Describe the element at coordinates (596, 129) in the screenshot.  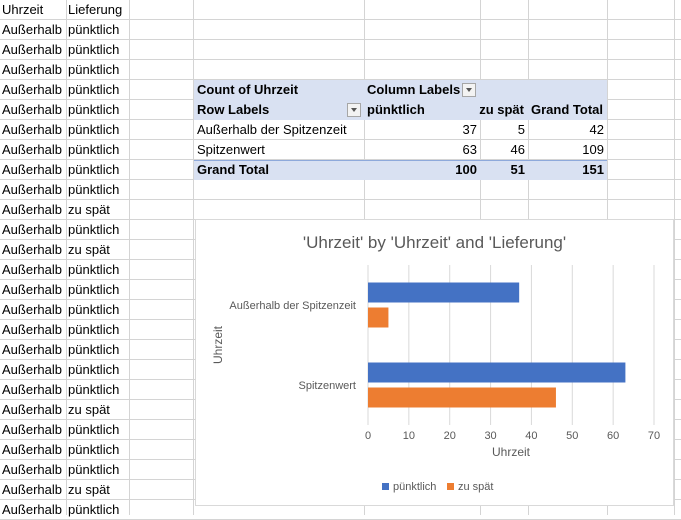
I see `pivot-cell: 42` at that location.